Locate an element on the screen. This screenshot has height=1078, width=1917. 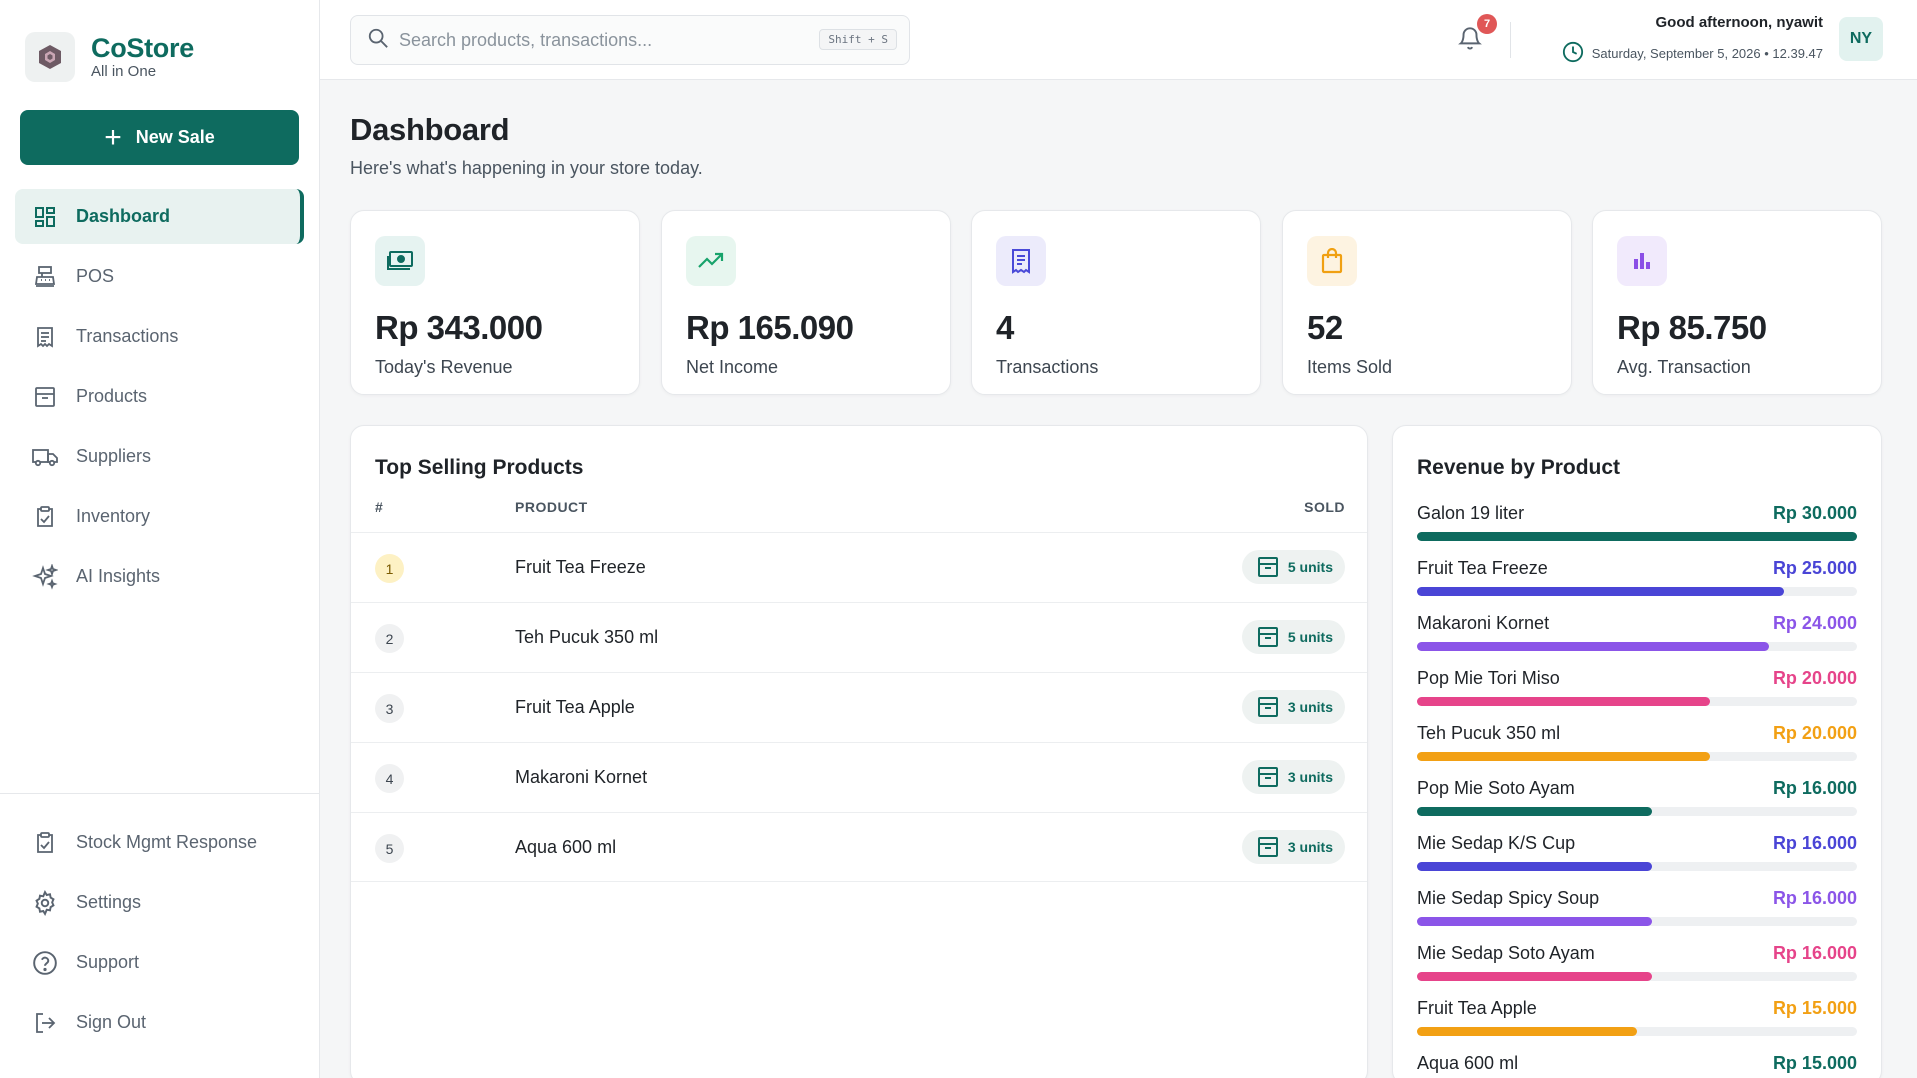
rank-badge: 5 is located at coordinates (389, 848).